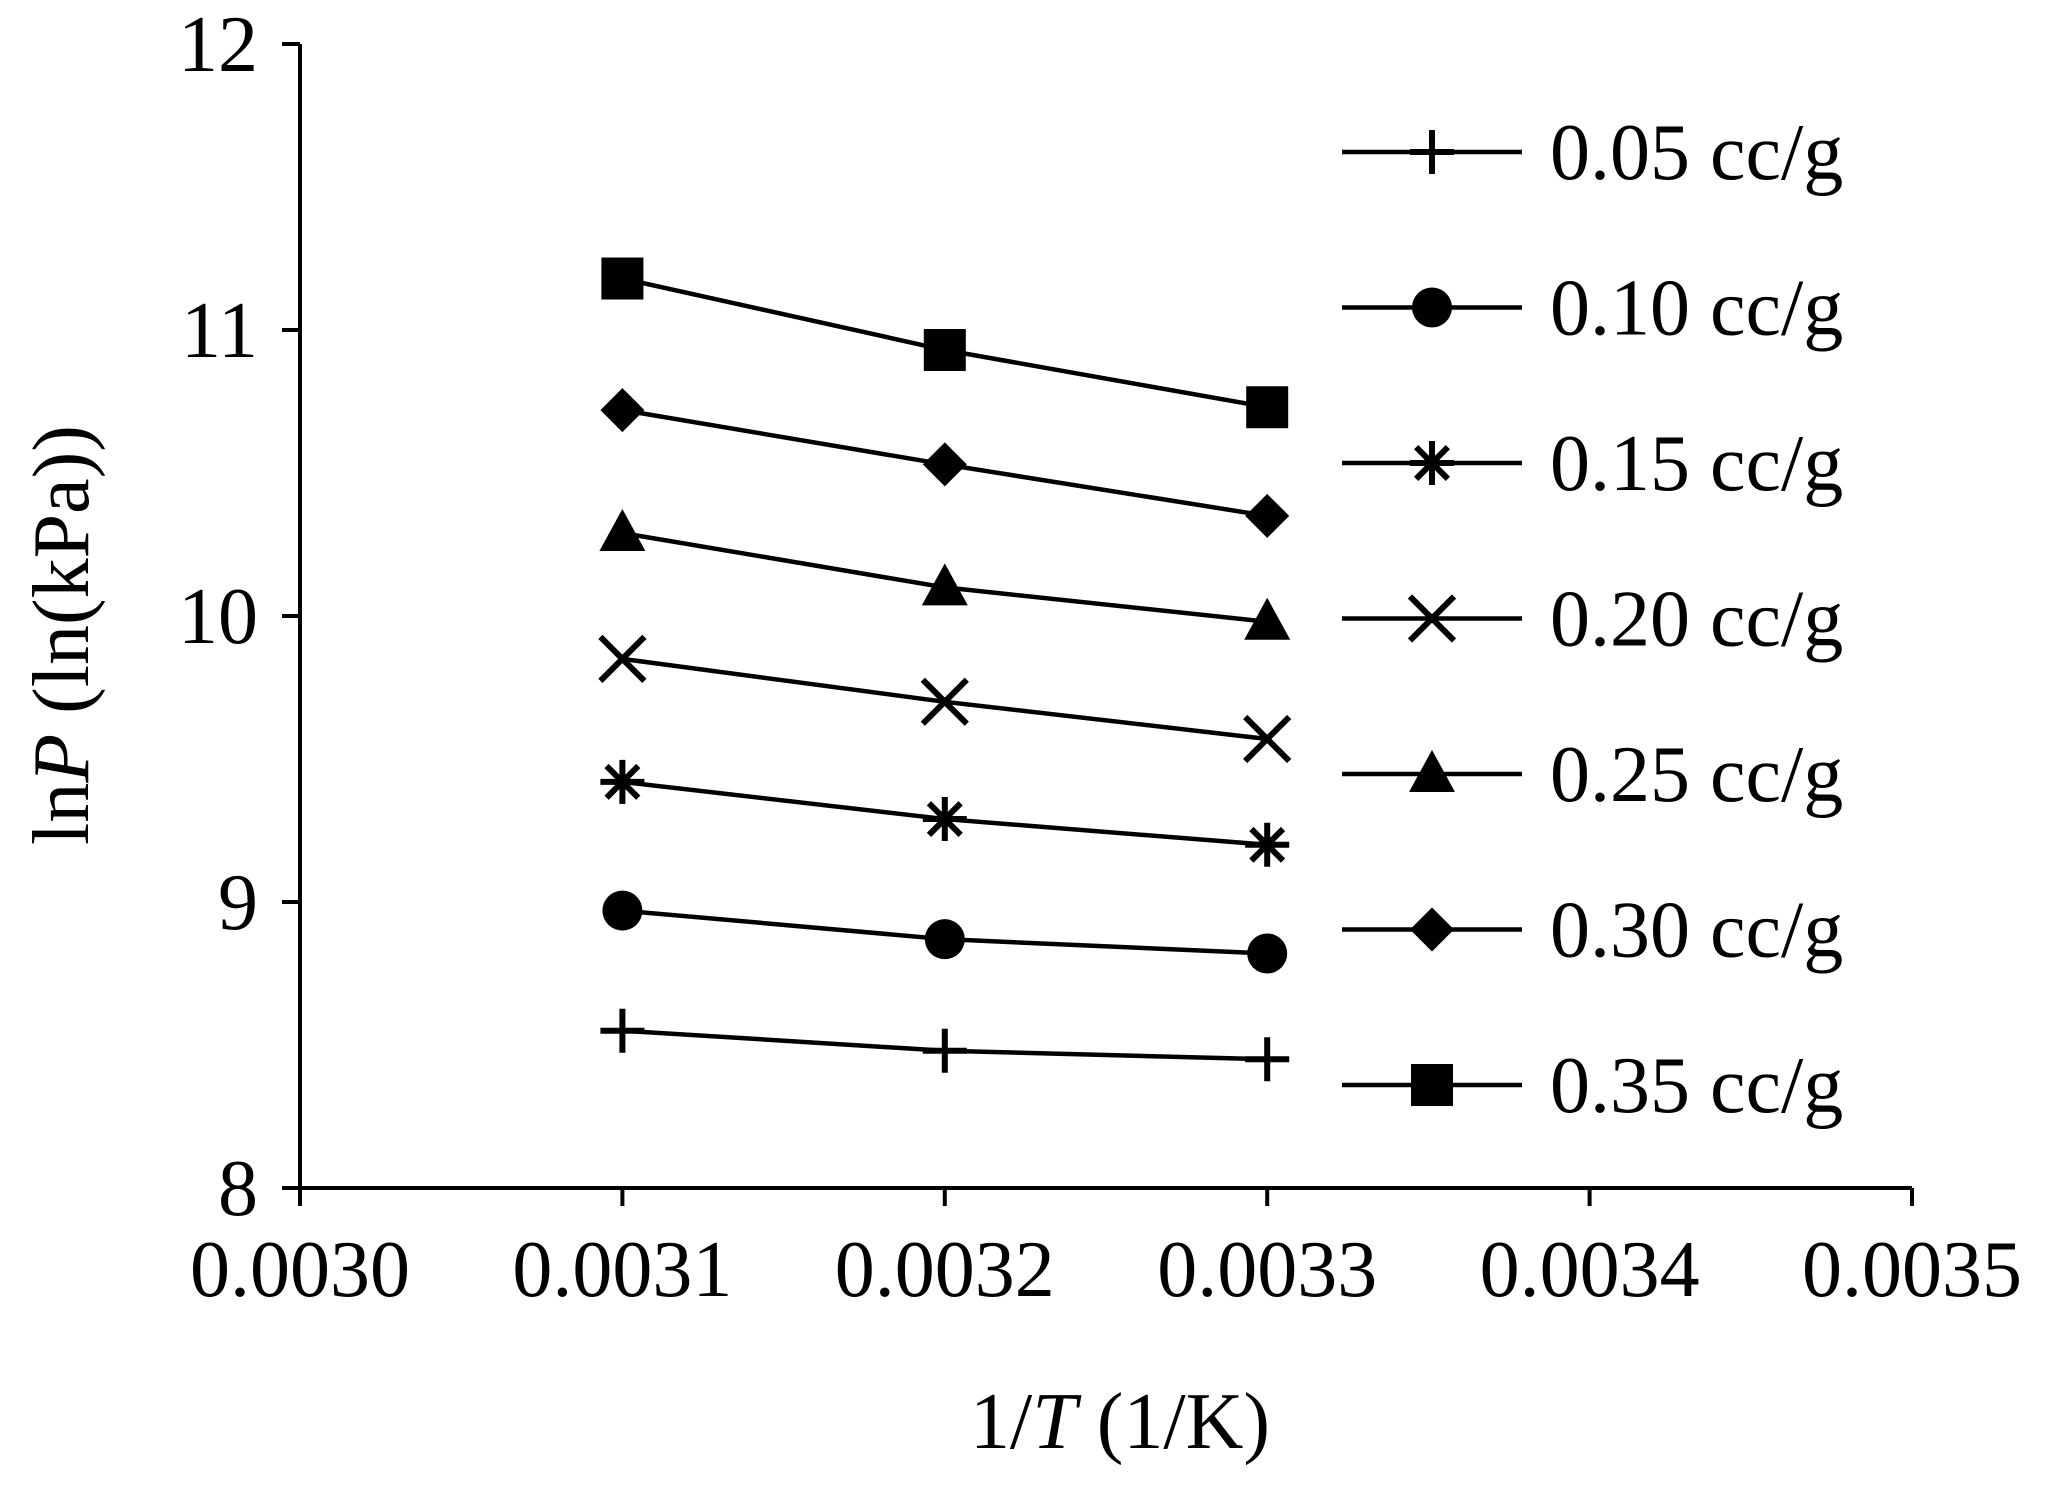 This screenshot has height=1488, width=2047. What do you see at coordinates (1590, 1270) in the screenshot?
I see `x-tick-label: 0.0034` at bounding box center [1590, 1270].